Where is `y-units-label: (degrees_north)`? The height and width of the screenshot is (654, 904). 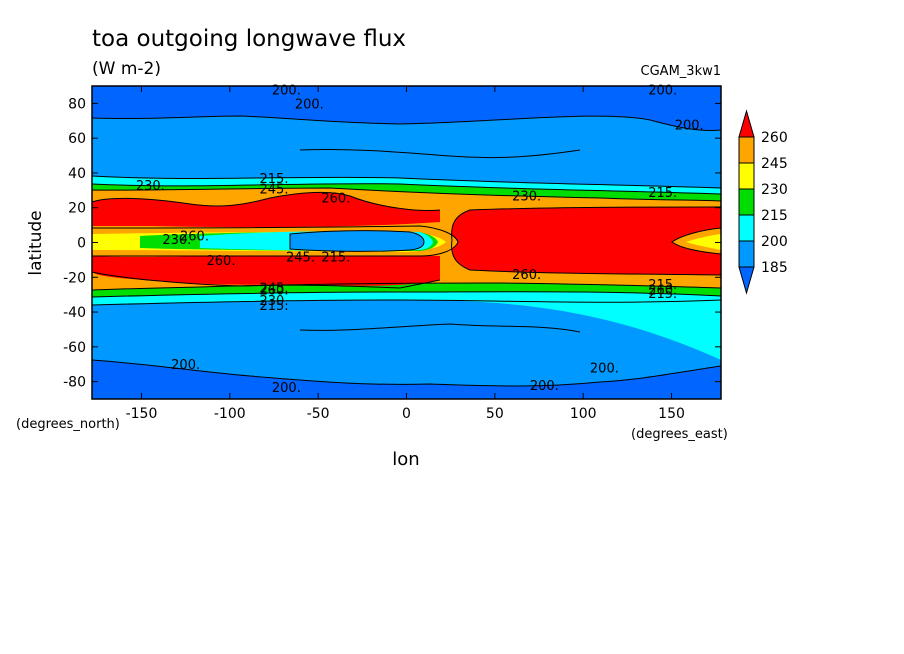 y-units-label: (degrees_north) is located at coordinates (68, 424).